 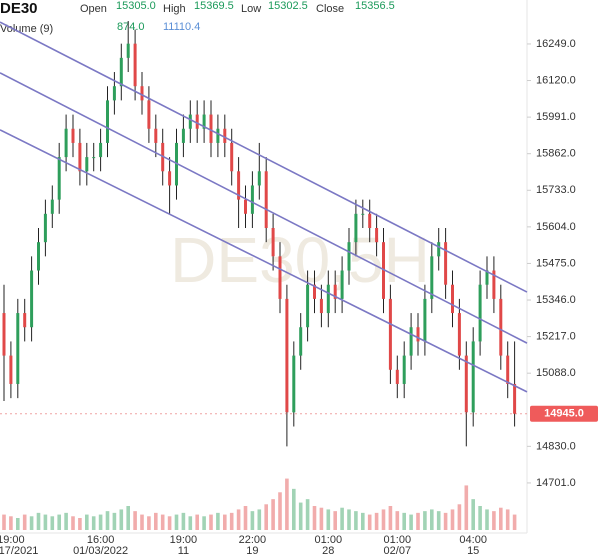 I want to click on volume-label: Volume (9), so click(x=26, y=29).